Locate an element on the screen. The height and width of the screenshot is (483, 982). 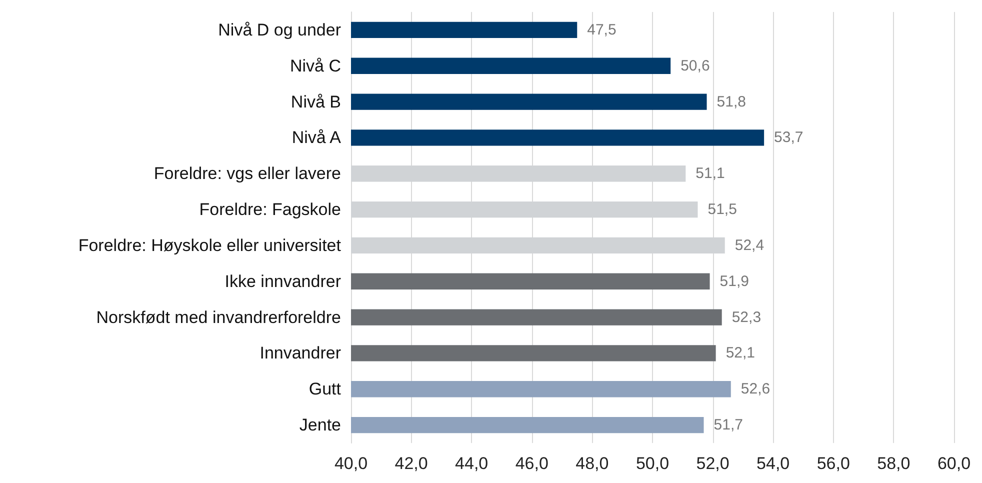
data-label: 51,1 is located at coordinates (710, 173).